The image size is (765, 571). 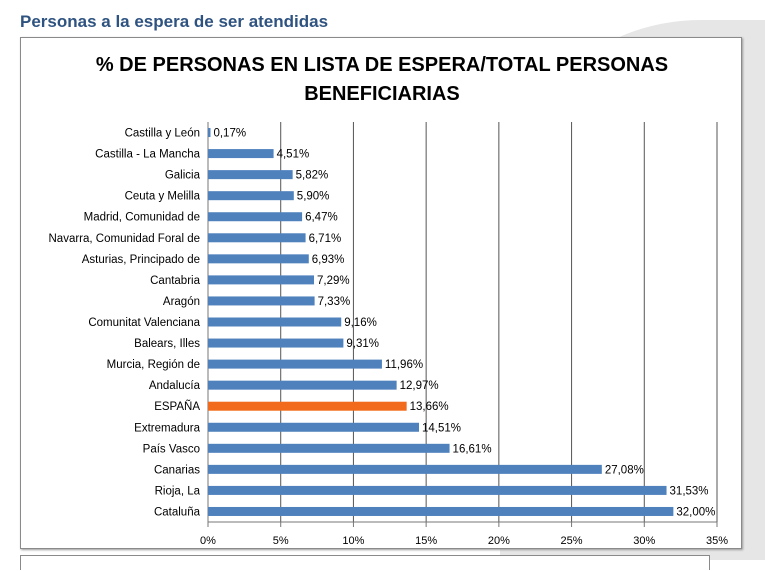 What do you see at coordinates (175, 281) in the screenshot?
I see `category-label: Cantabria` at bounding box center [175, 281].